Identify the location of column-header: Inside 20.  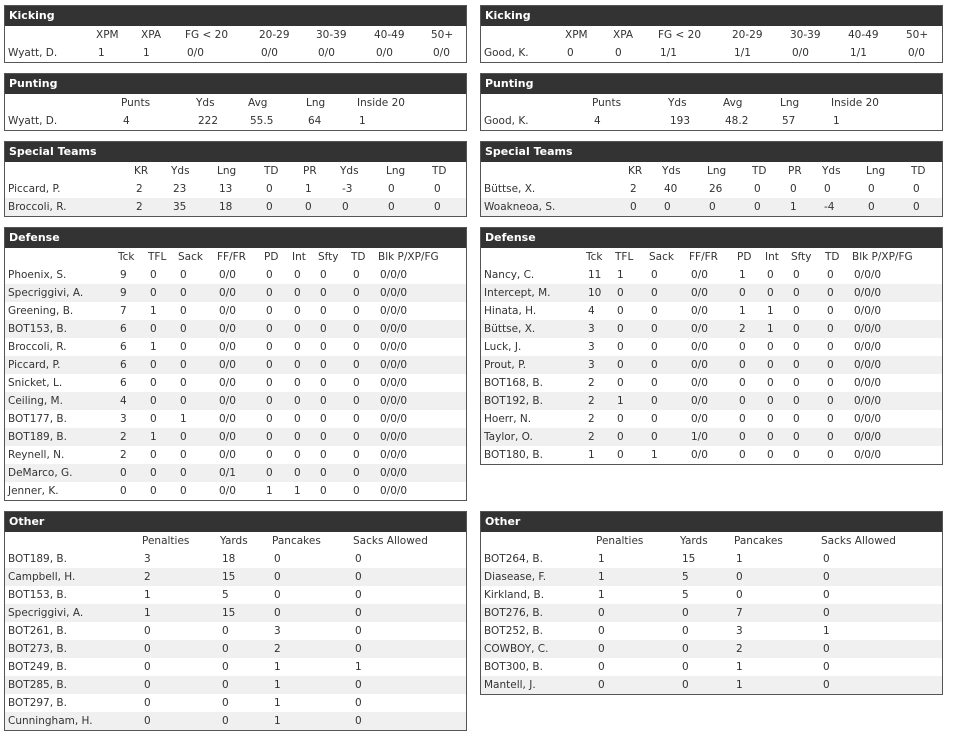
(855, 103).